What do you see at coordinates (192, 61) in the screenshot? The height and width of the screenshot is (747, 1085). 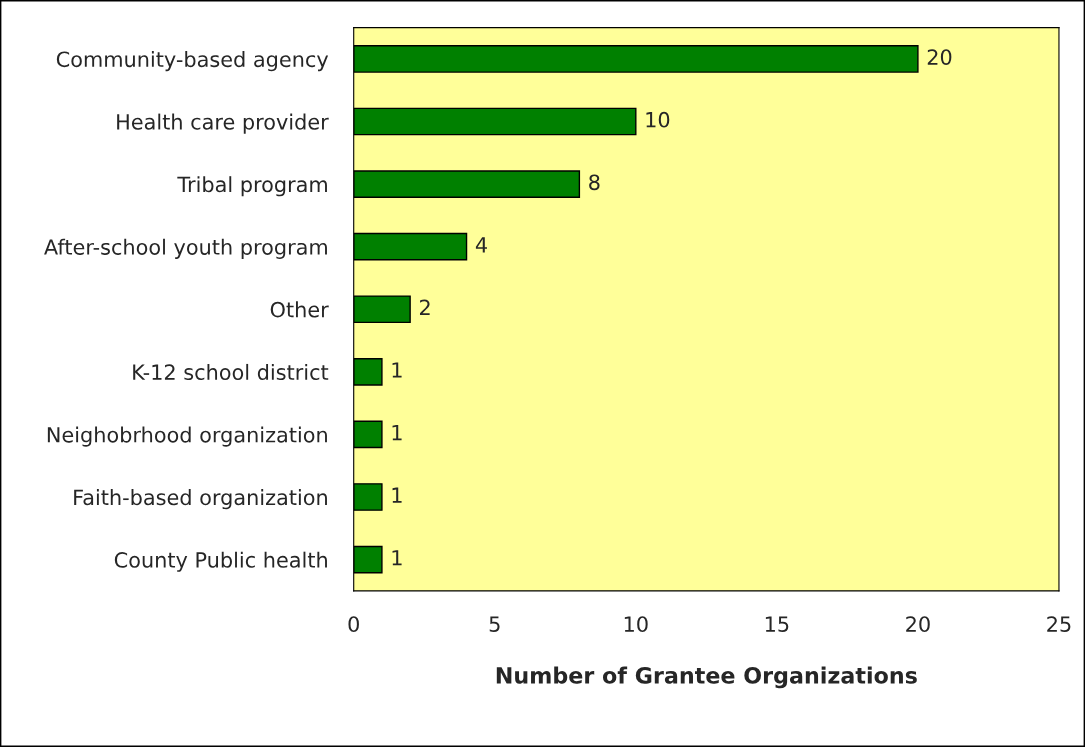 I see `y-tick-label: Community-based agency` at bounding box center [192, 61].